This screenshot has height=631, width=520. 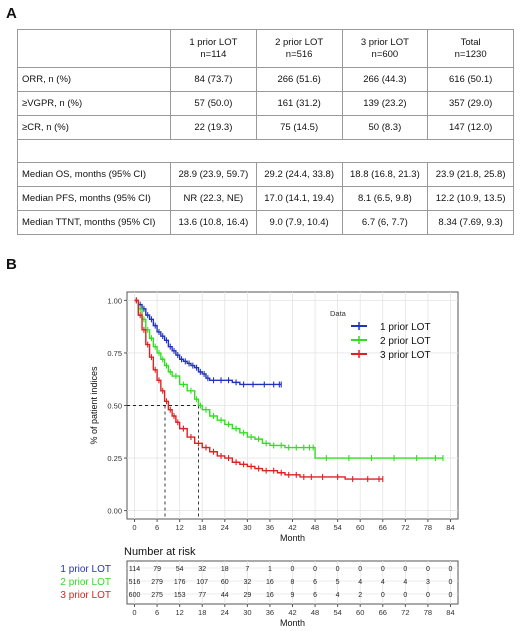 What do you see at coordinates (225, 569) in the screenshot?
I see `risk-count: 18` at bounding box center [225, 569].